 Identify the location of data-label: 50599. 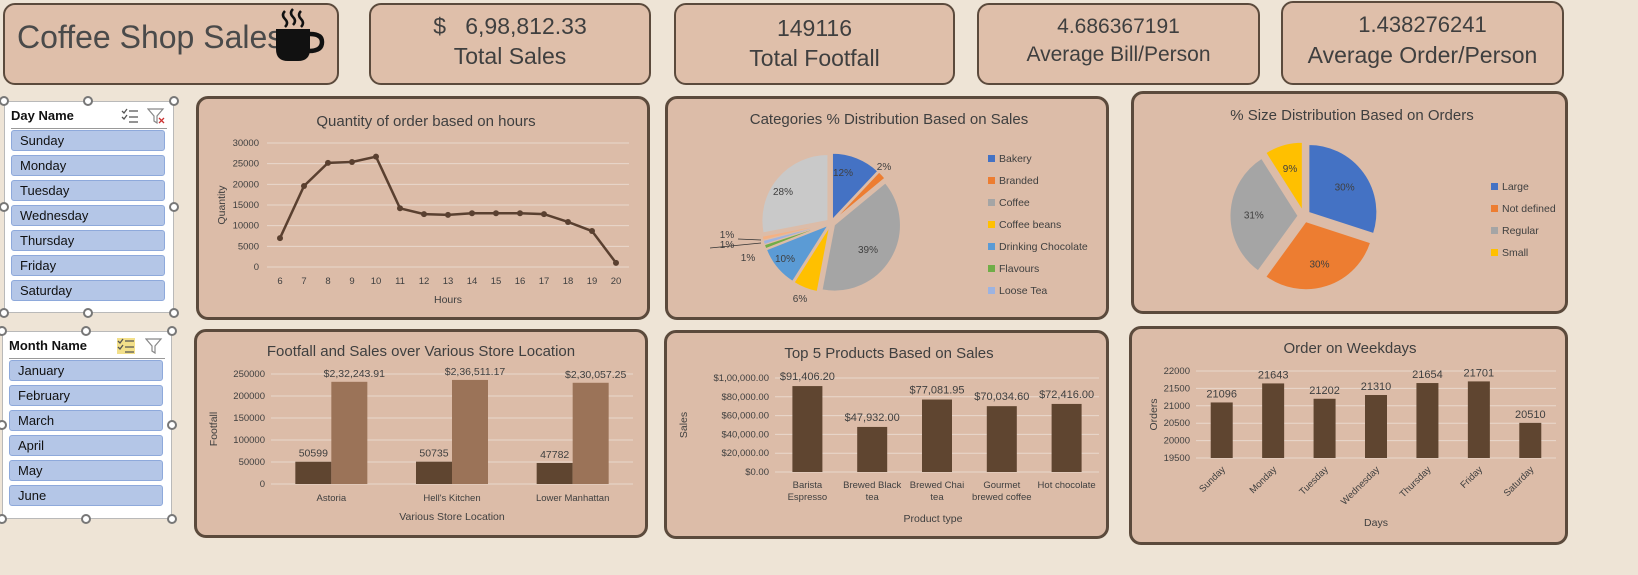
(313, 454).